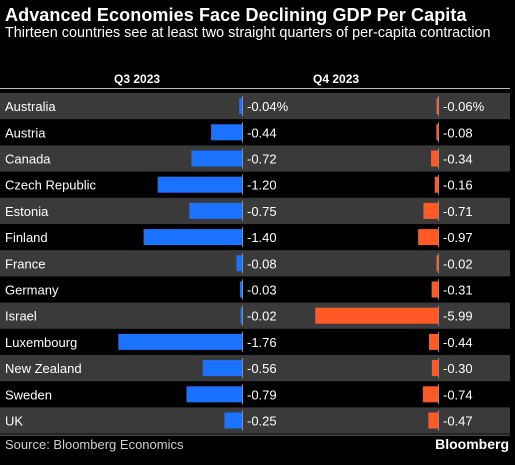 Image resolution: width=515 pixels, height=465 pixels. Describe the element at coordinates (94, 444) in the screenshot. I see `source-note: Source: Bloomberg Economics` at that location.